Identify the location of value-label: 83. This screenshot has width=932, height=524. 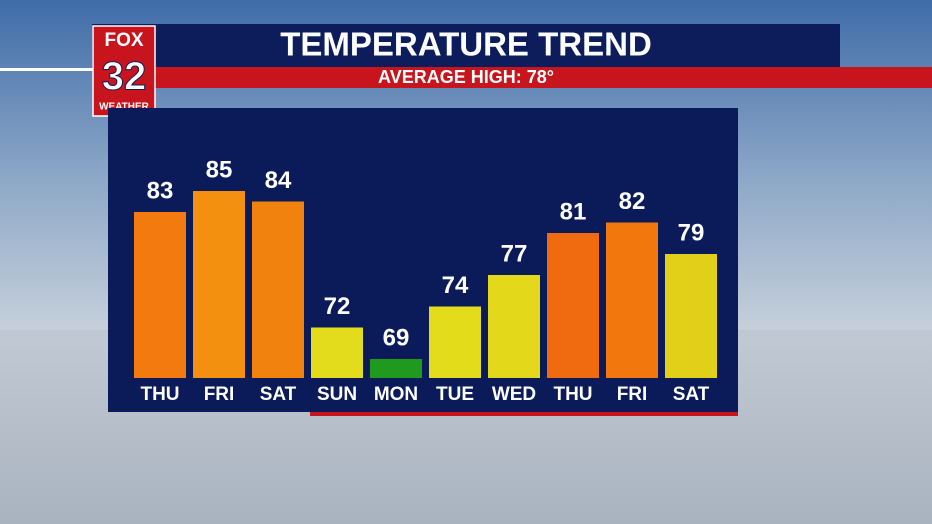
(160, 190).